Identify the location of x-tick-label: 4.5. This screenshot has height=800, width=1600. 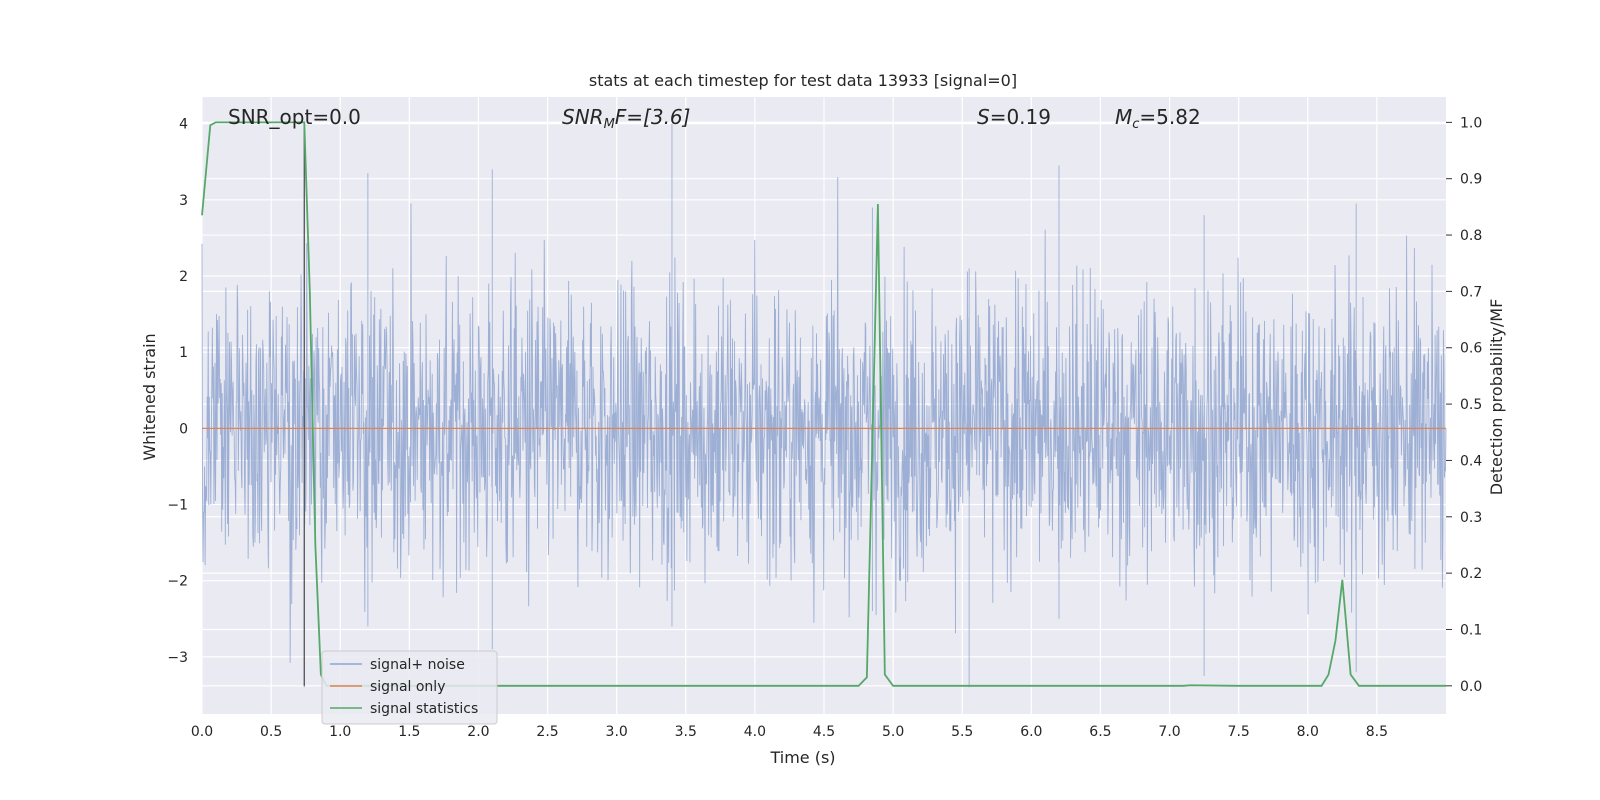
(824, 732).